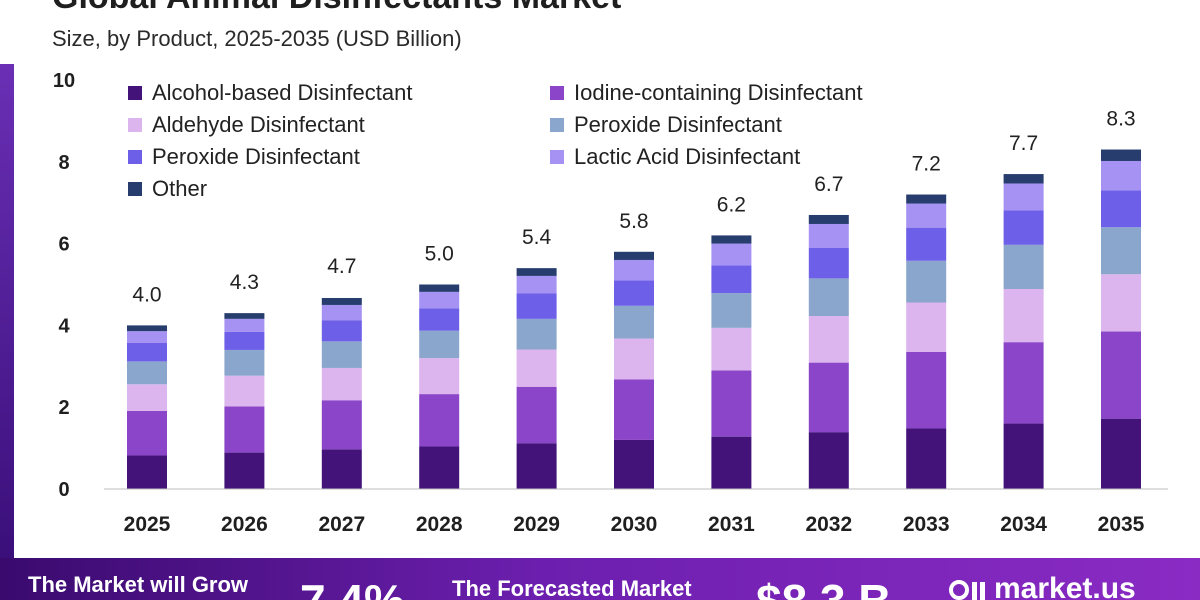 Image resolution: width=1200 pixels, height=600 pixels. I want to click on x-tick-label: 2025, so click(147, 524).